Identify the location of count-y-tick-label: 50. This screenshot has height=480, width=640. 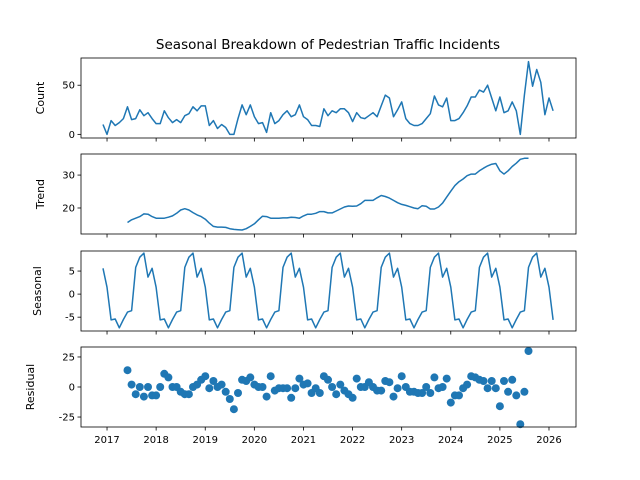
(68, 86).